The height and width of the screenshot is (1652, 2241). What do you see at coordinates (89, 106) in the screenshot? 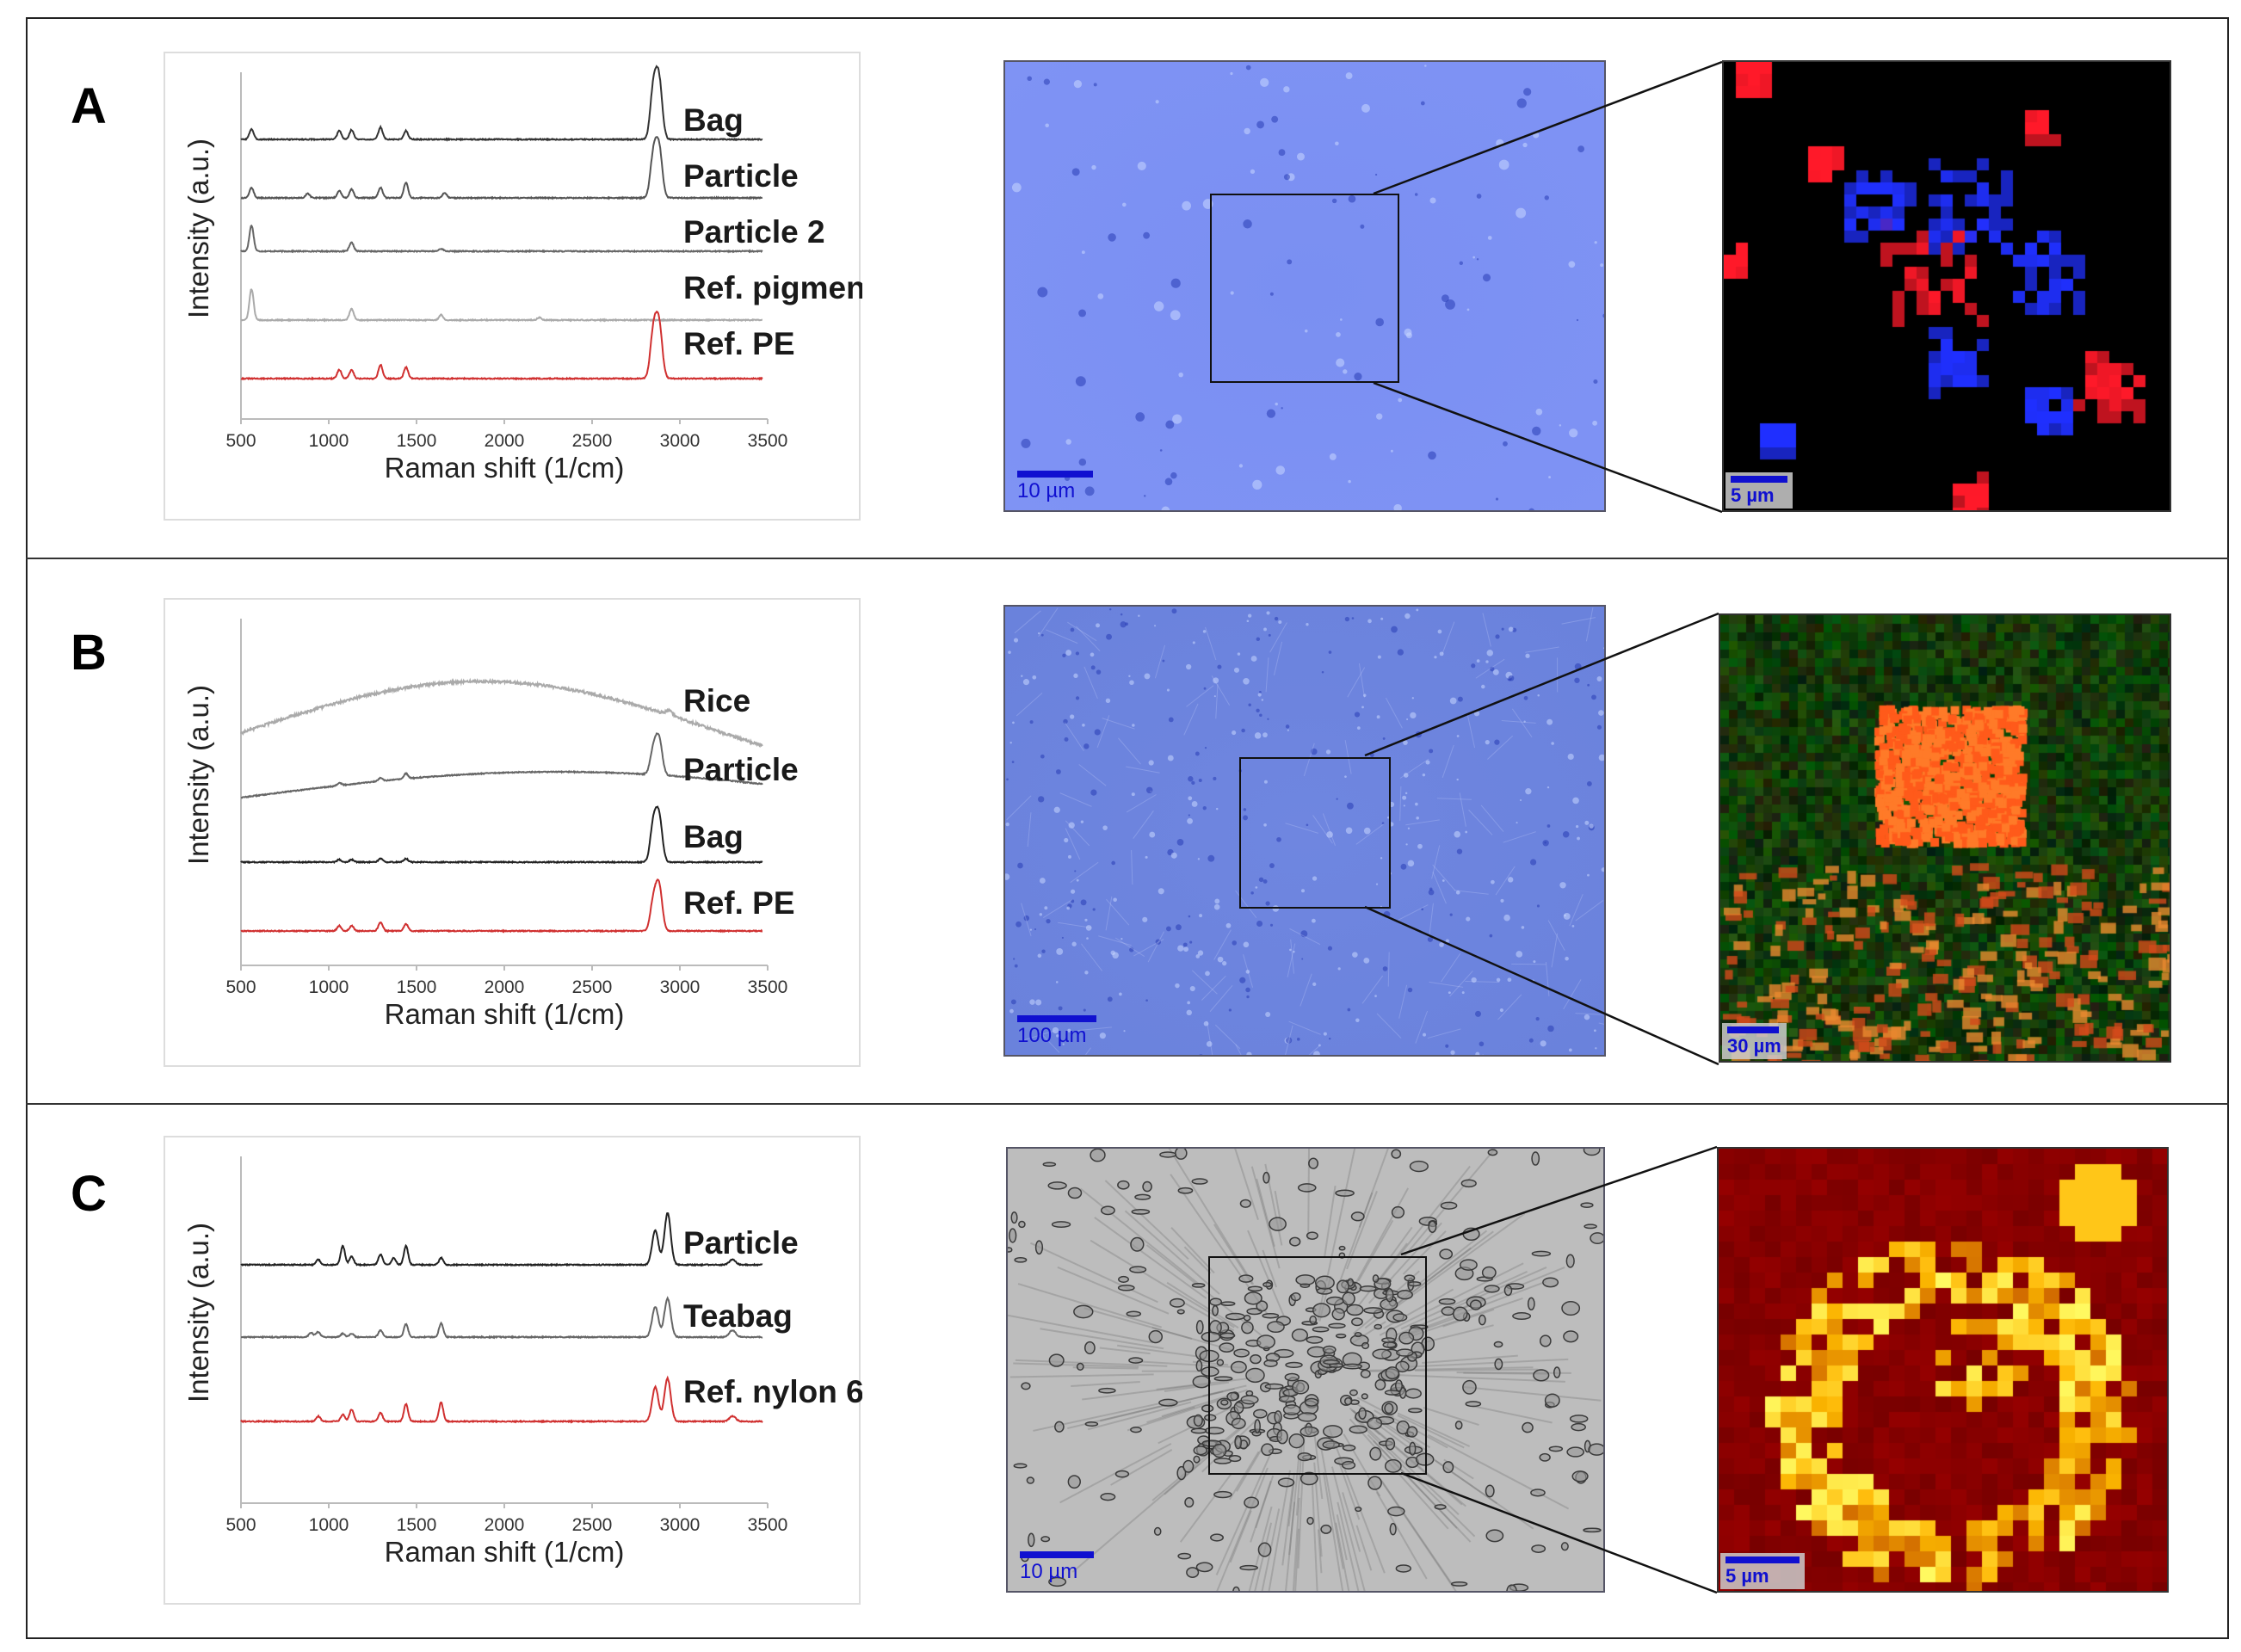
I see `panel-letter: A` at bounding box center [89, 106].